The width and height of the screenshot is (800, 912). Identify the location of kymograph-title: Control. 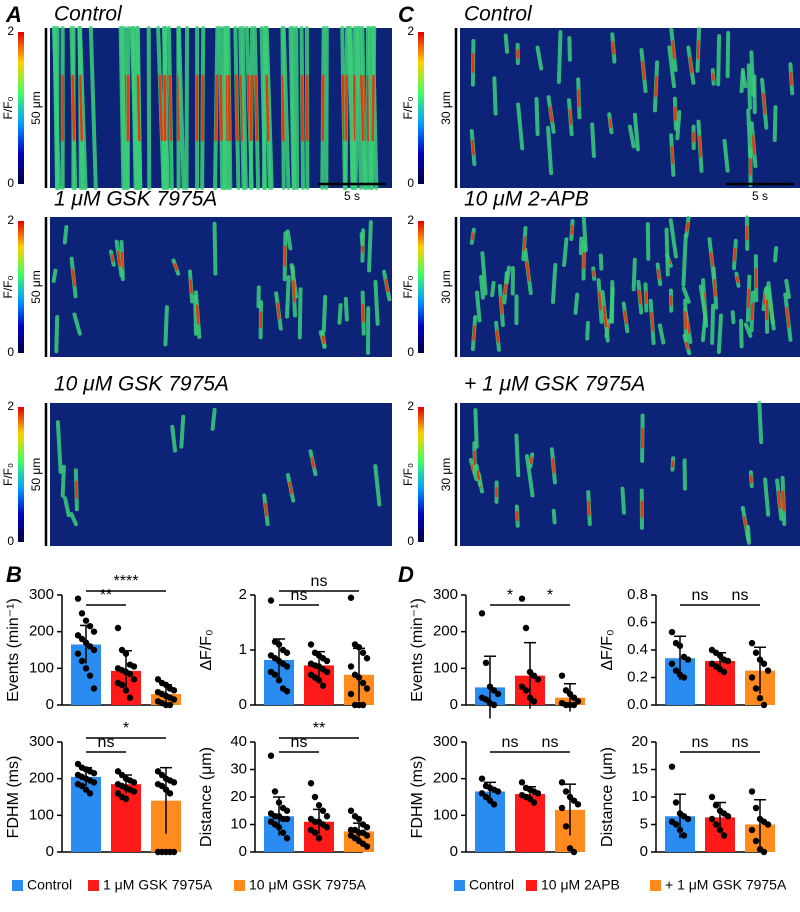
(498, 14).